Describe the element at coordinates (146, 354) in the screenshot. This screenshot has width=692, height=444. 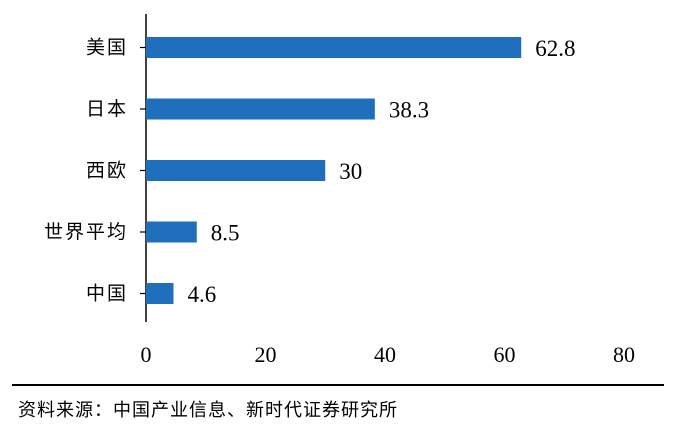
I see `x-tick-label: 0` at that location.